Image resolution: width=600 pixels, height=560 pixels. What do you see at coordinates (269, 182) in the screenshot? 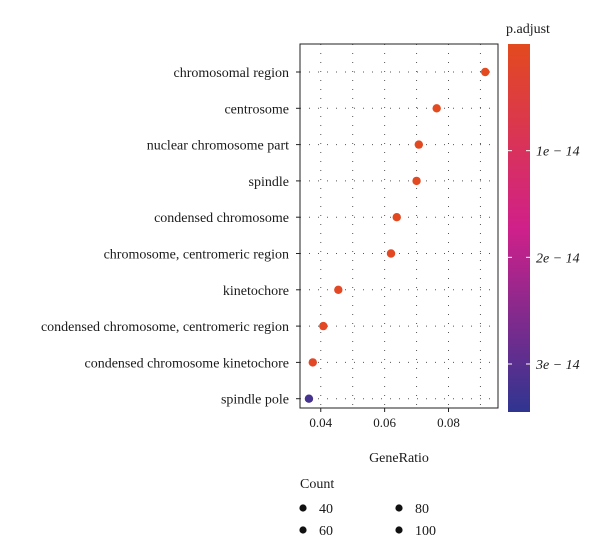
I see `y-axis-label: spindle` at bounding box center [269, 182].